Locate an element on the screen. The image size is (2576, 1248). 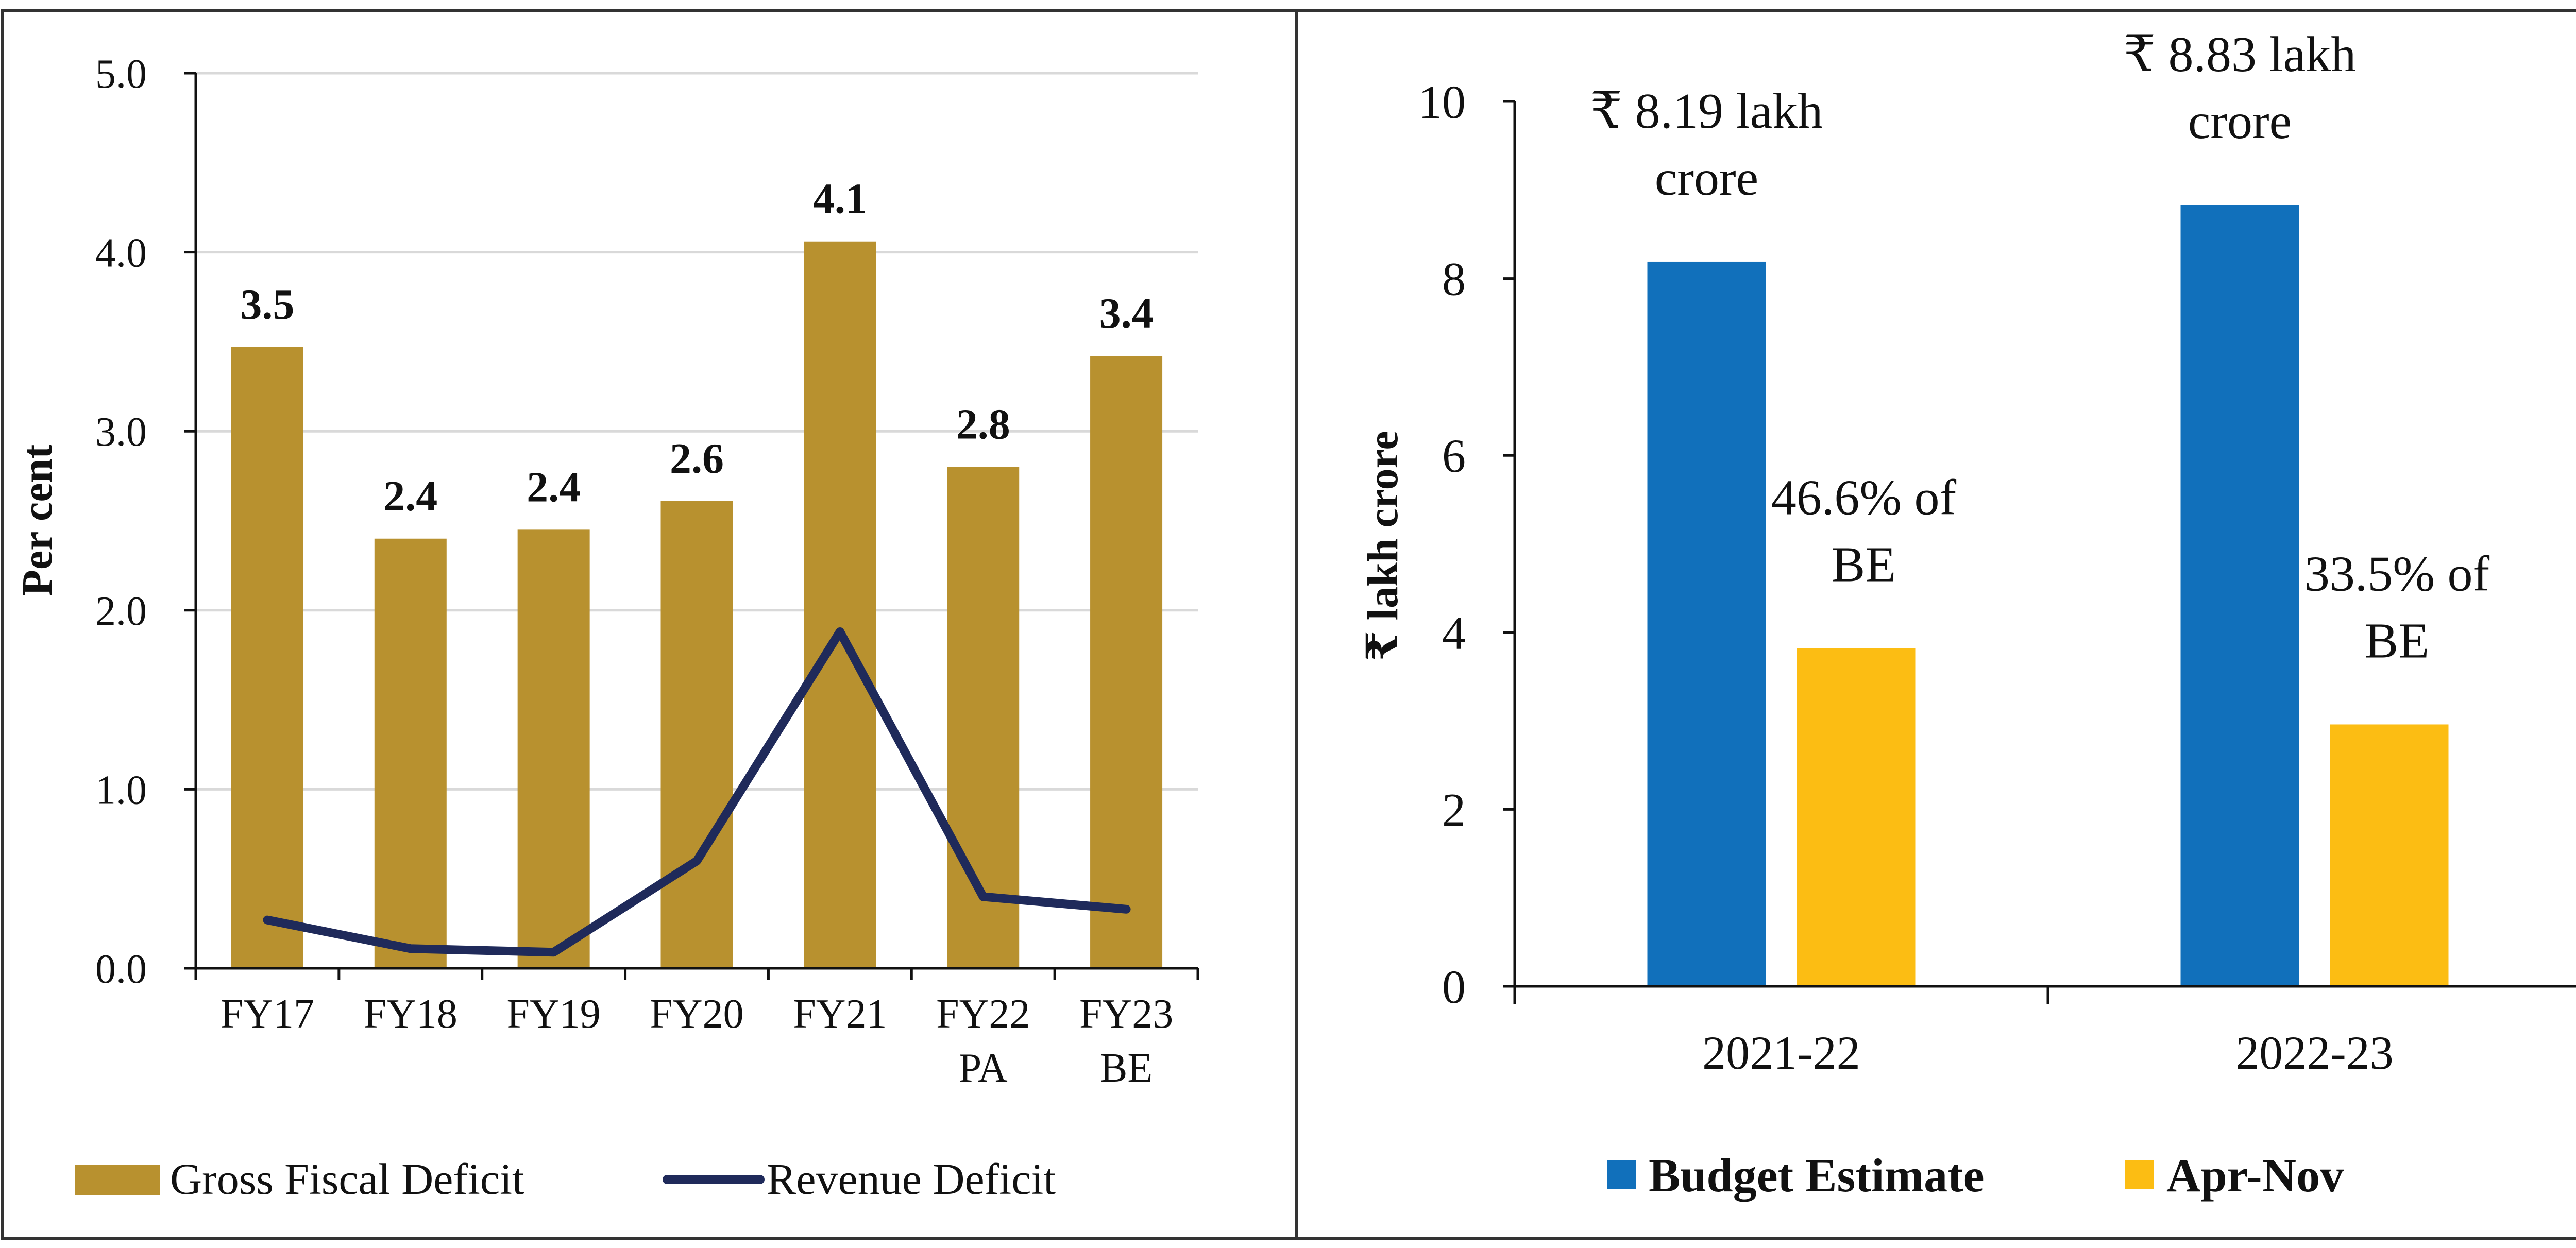
right-y-tick-label: 0 is located at coordinates (1454, 987).